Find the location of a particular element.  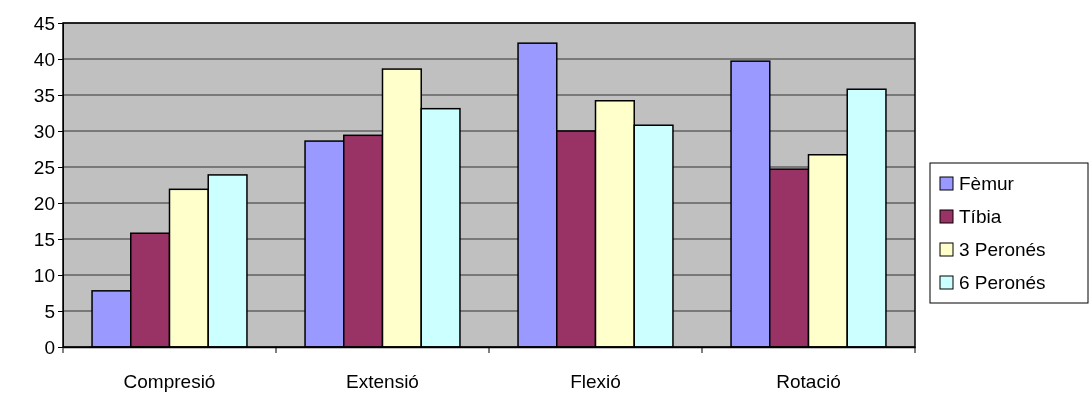

x-tick-label: Extensió is located at coordinates (382, 382).